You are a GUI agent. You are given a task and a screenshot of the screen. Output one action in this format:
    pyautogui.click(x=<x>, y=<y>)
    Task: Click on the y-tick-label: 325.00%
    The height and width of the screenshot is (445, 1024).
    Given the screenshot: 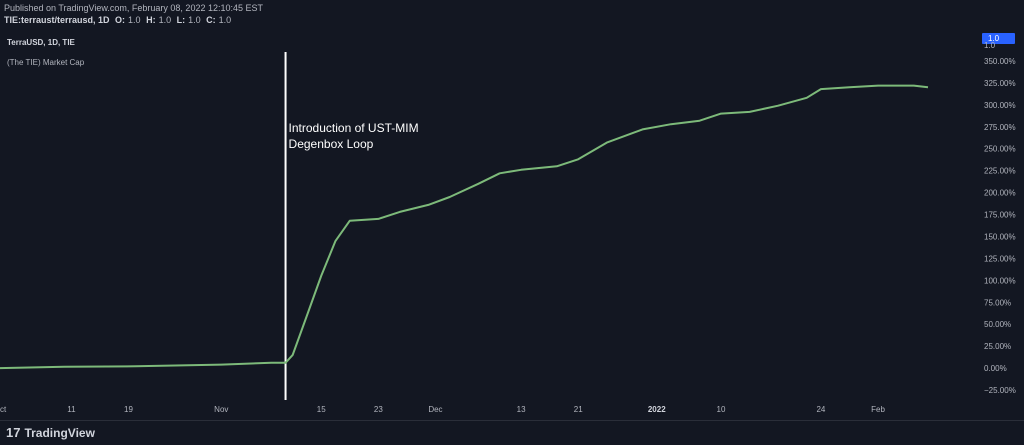 What is the action you would take?
    pyautogui.click(x=1000, y=83)
    